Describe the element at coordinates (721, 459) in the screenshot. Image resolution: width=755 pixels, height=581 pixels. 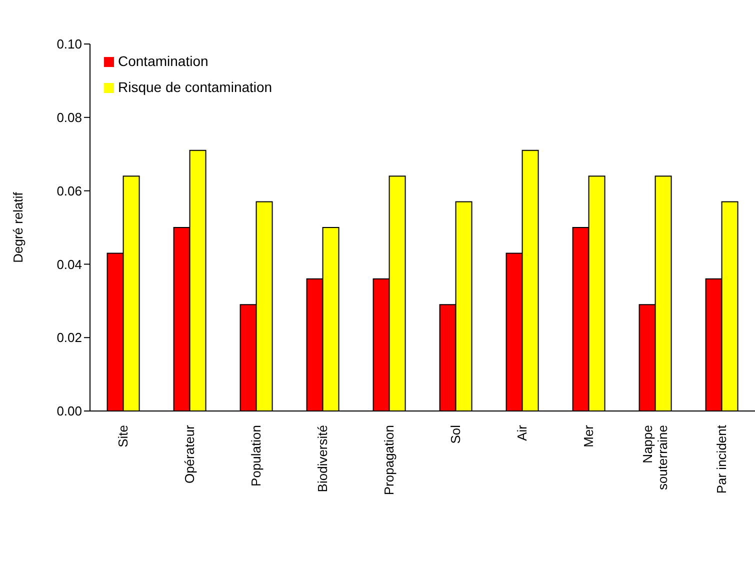
I see `x-tick-label: Par incident` at that location.